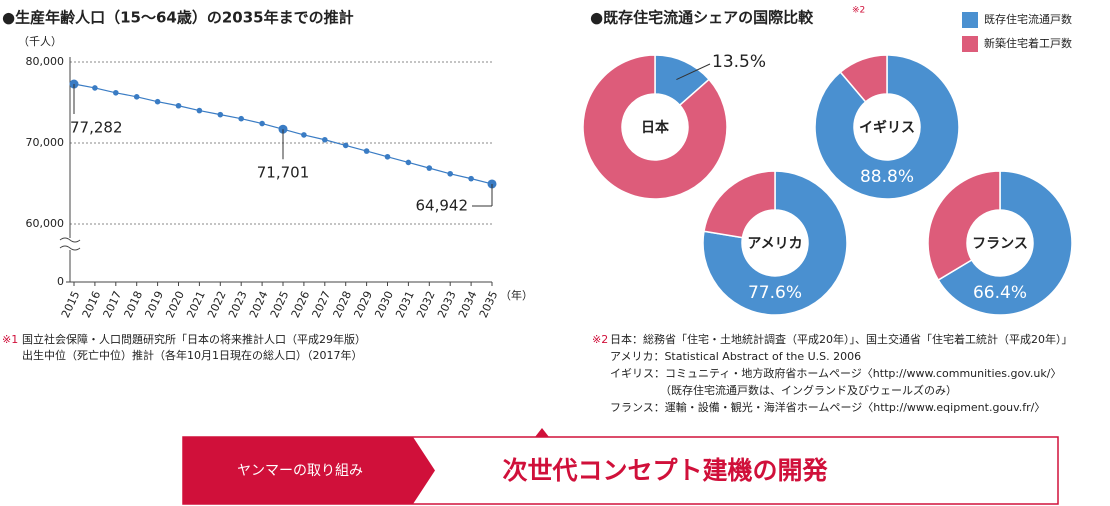 This screenshot has width=1110, height=506. What do you see at coordinates (739, 62) in the screenshot?
I see `value-label: 13.5%` at bounding box center [739, 62].